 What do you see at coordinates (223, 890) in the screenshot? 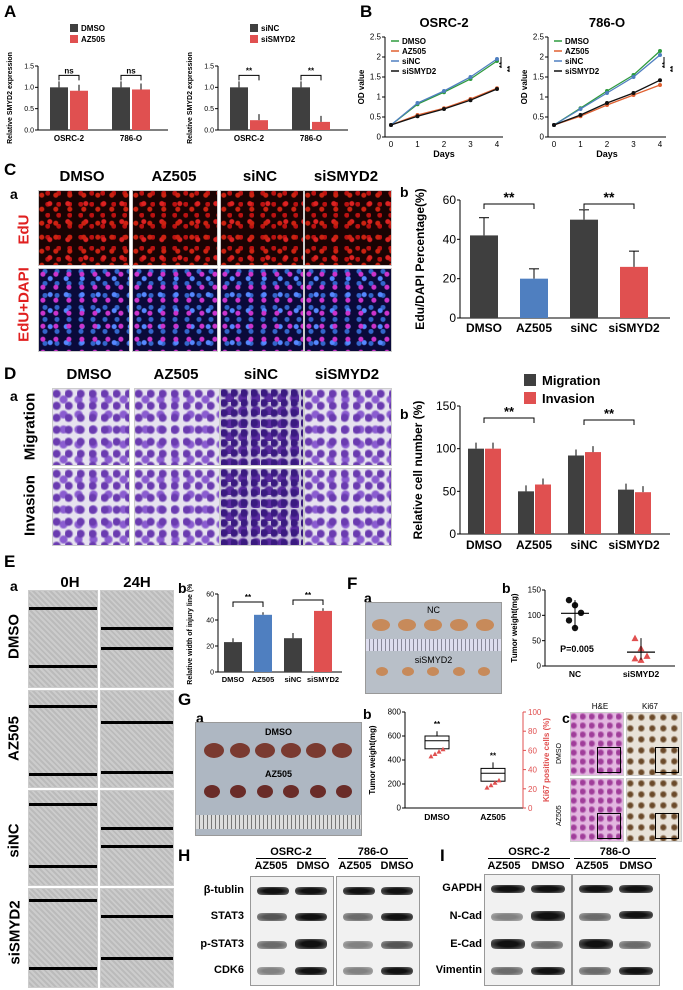
I see `h-row-btubulin: β-tublin` at bounding box center [223, 890].